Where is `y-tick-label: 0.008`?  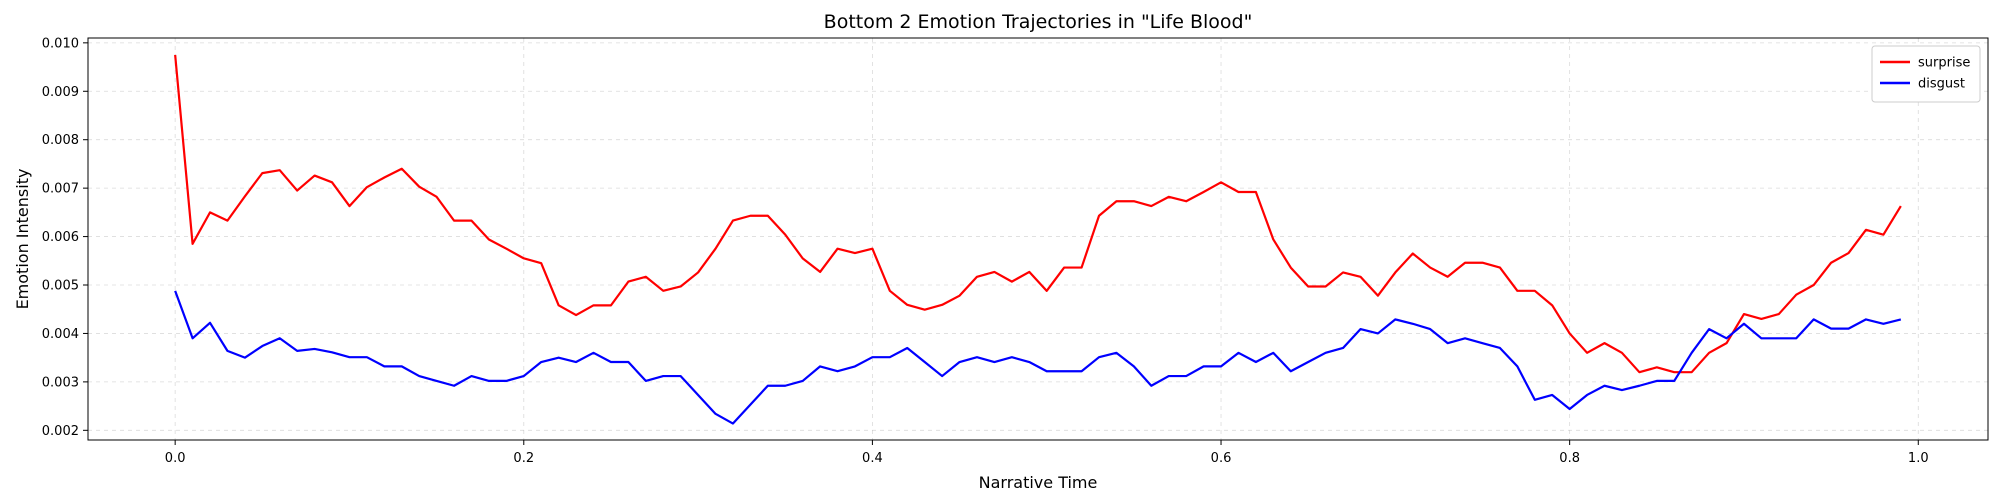 y-tick-label: 0.008 is located at coordinates (60, 140).